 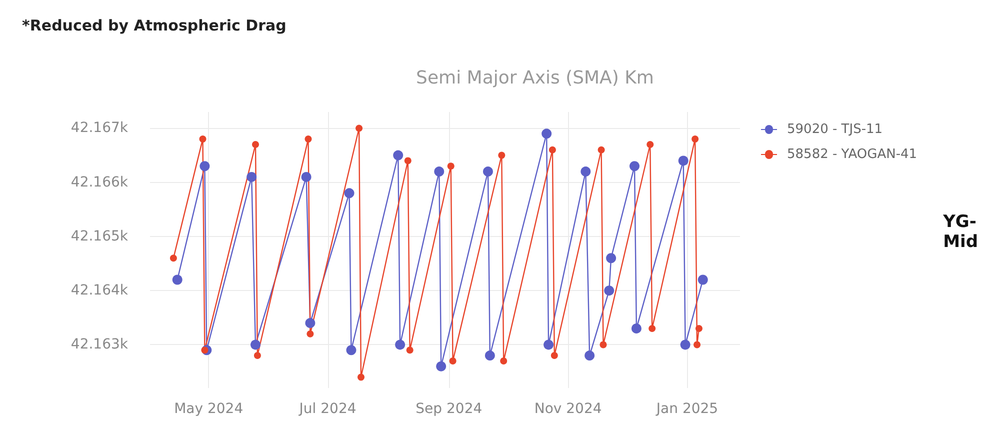 What do you see at coordinates (99, 182) in the screenshot?
I see `y-tick-label: 42.166k` at bounding box center [99, 182].